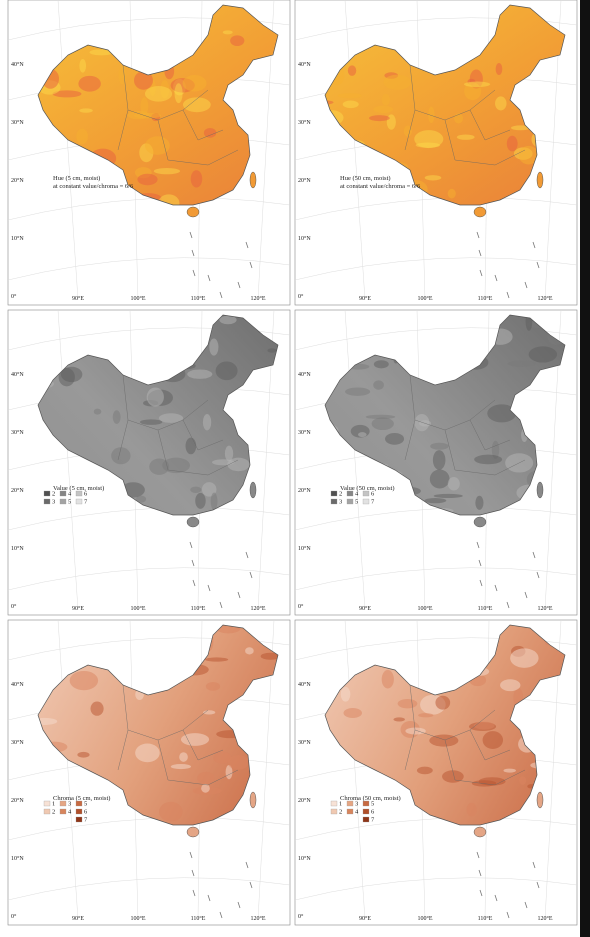 The height and width of the screenshot is (937, 590). Describe the element at coordinates (304, 548) in the screenshot. I see `lat-tick-label: 10°N` at that location.